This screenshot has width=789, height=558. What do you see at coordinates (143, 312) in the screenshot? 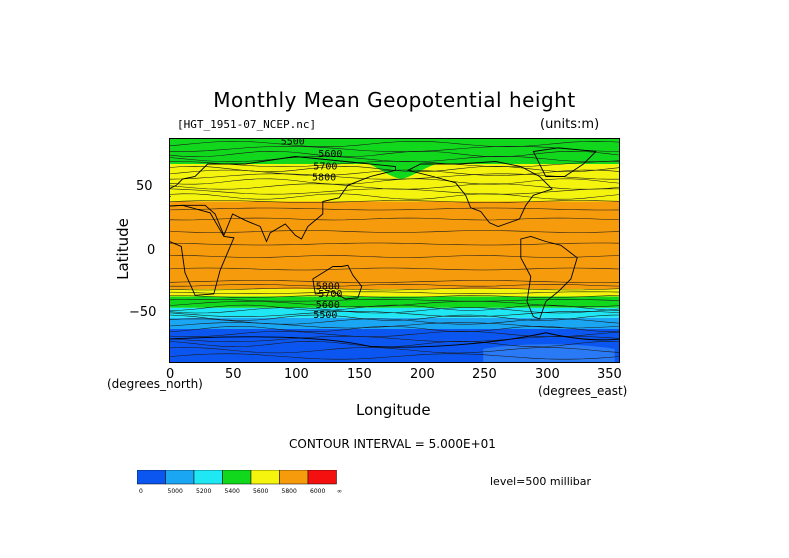
I see `y-tick-label: −50` at bounding box center [143, 312].